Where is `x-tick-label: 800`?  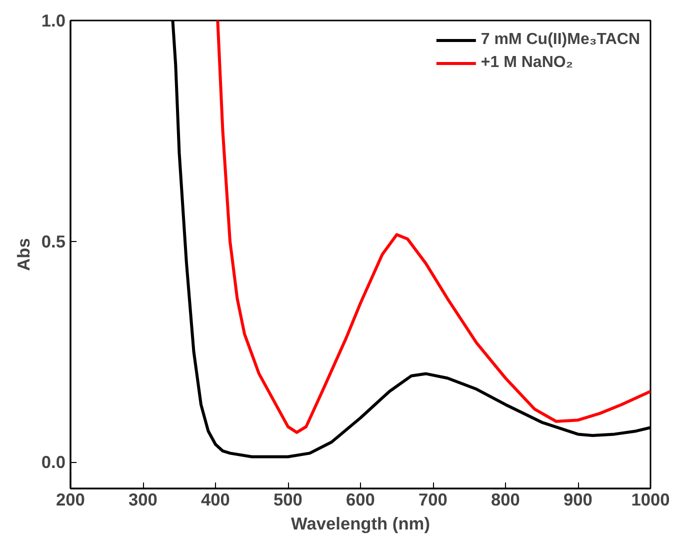
x-tick-label: 800 is located at coordinates (505, 500).